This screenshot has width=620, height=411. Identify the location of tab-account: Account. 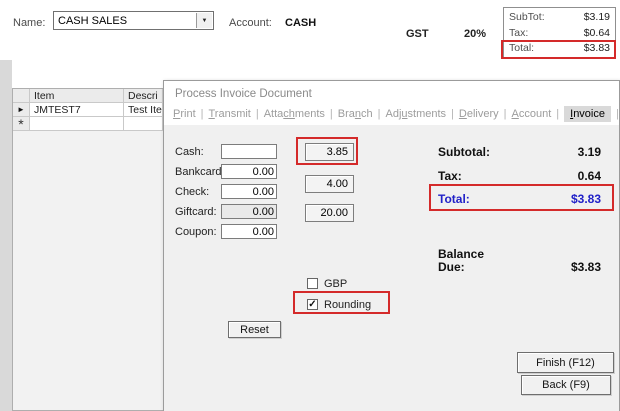
(531, 114).